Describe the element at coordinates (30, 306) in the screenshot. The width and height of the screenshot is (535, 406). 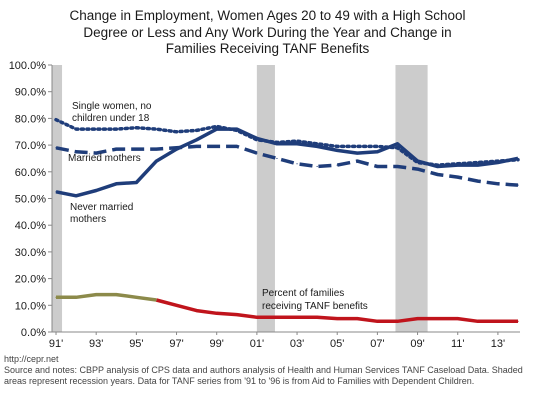
I see `y-tick-label: 10.0%` at that location.